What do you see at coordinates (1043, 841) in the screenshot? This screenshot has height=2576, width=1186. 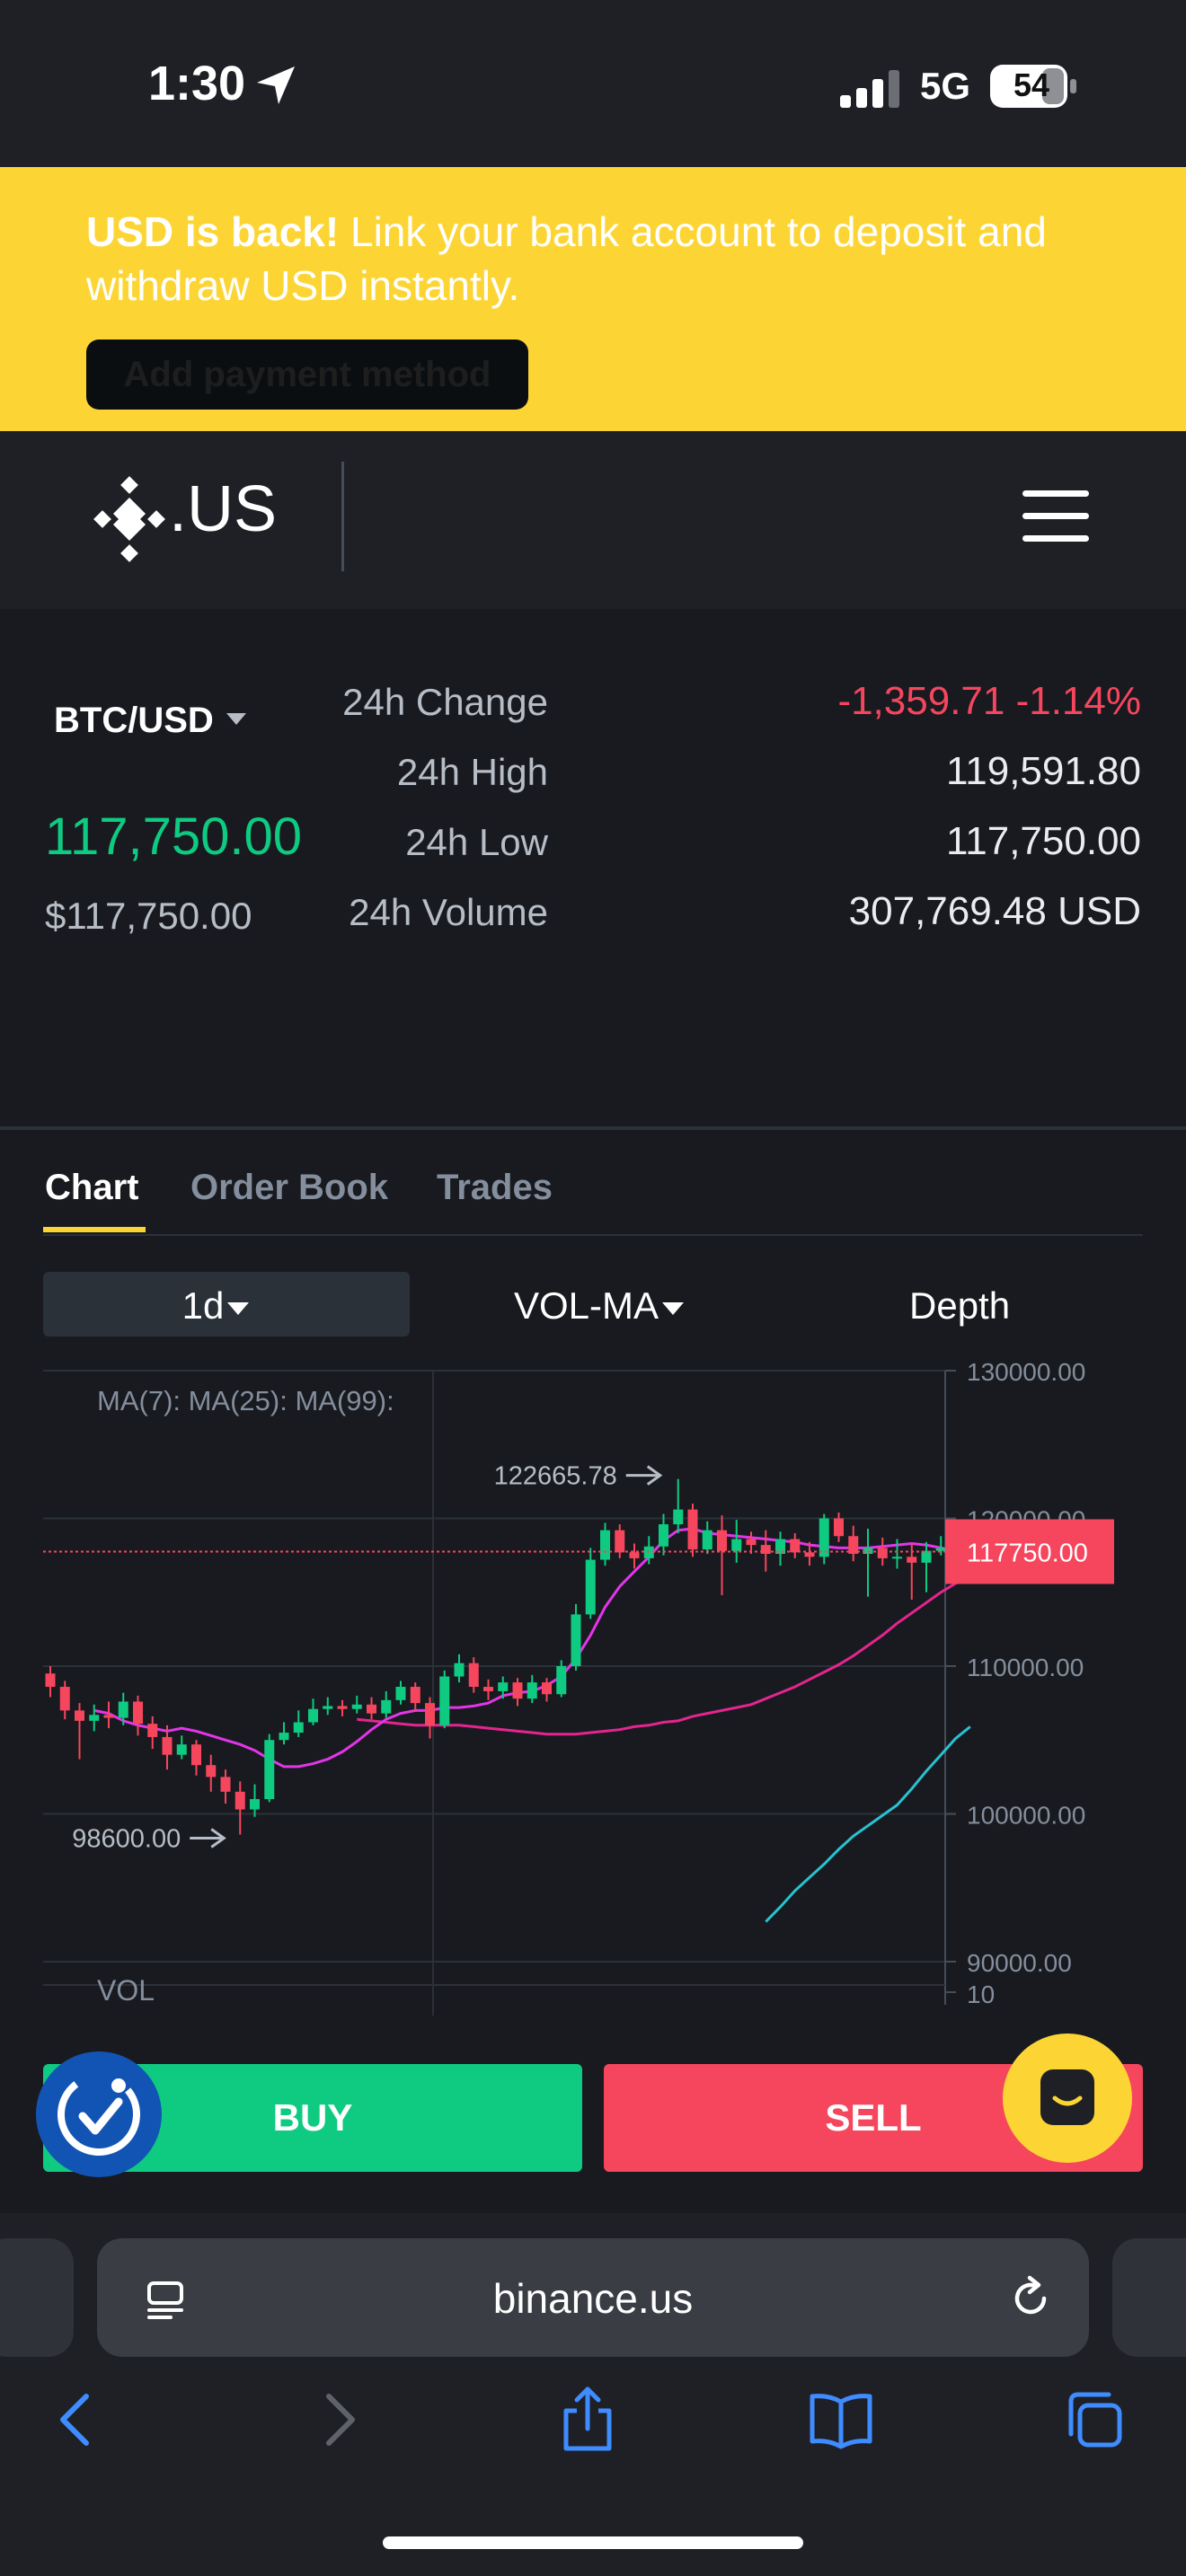 I see `stat-value-low: 117,750.00` at bounding box center [1043, 841].